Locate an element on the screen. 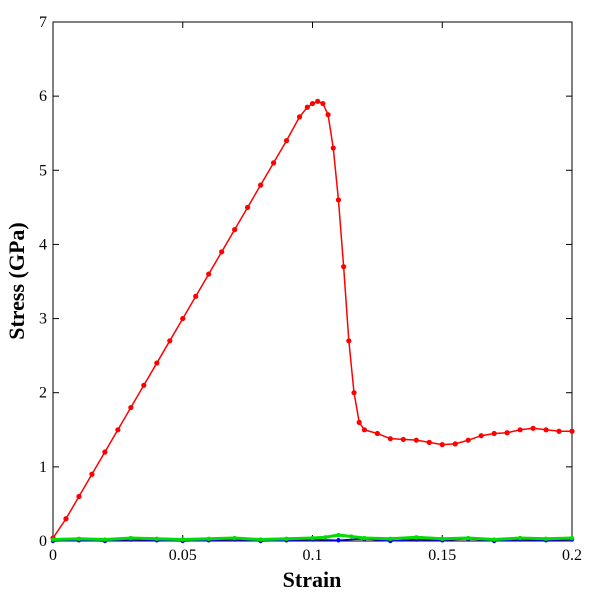 This screenshot has width=598, height=599. y-tick-labels: 0 1 2 3 4 5 6 7 is located at coordinates (43, 282).